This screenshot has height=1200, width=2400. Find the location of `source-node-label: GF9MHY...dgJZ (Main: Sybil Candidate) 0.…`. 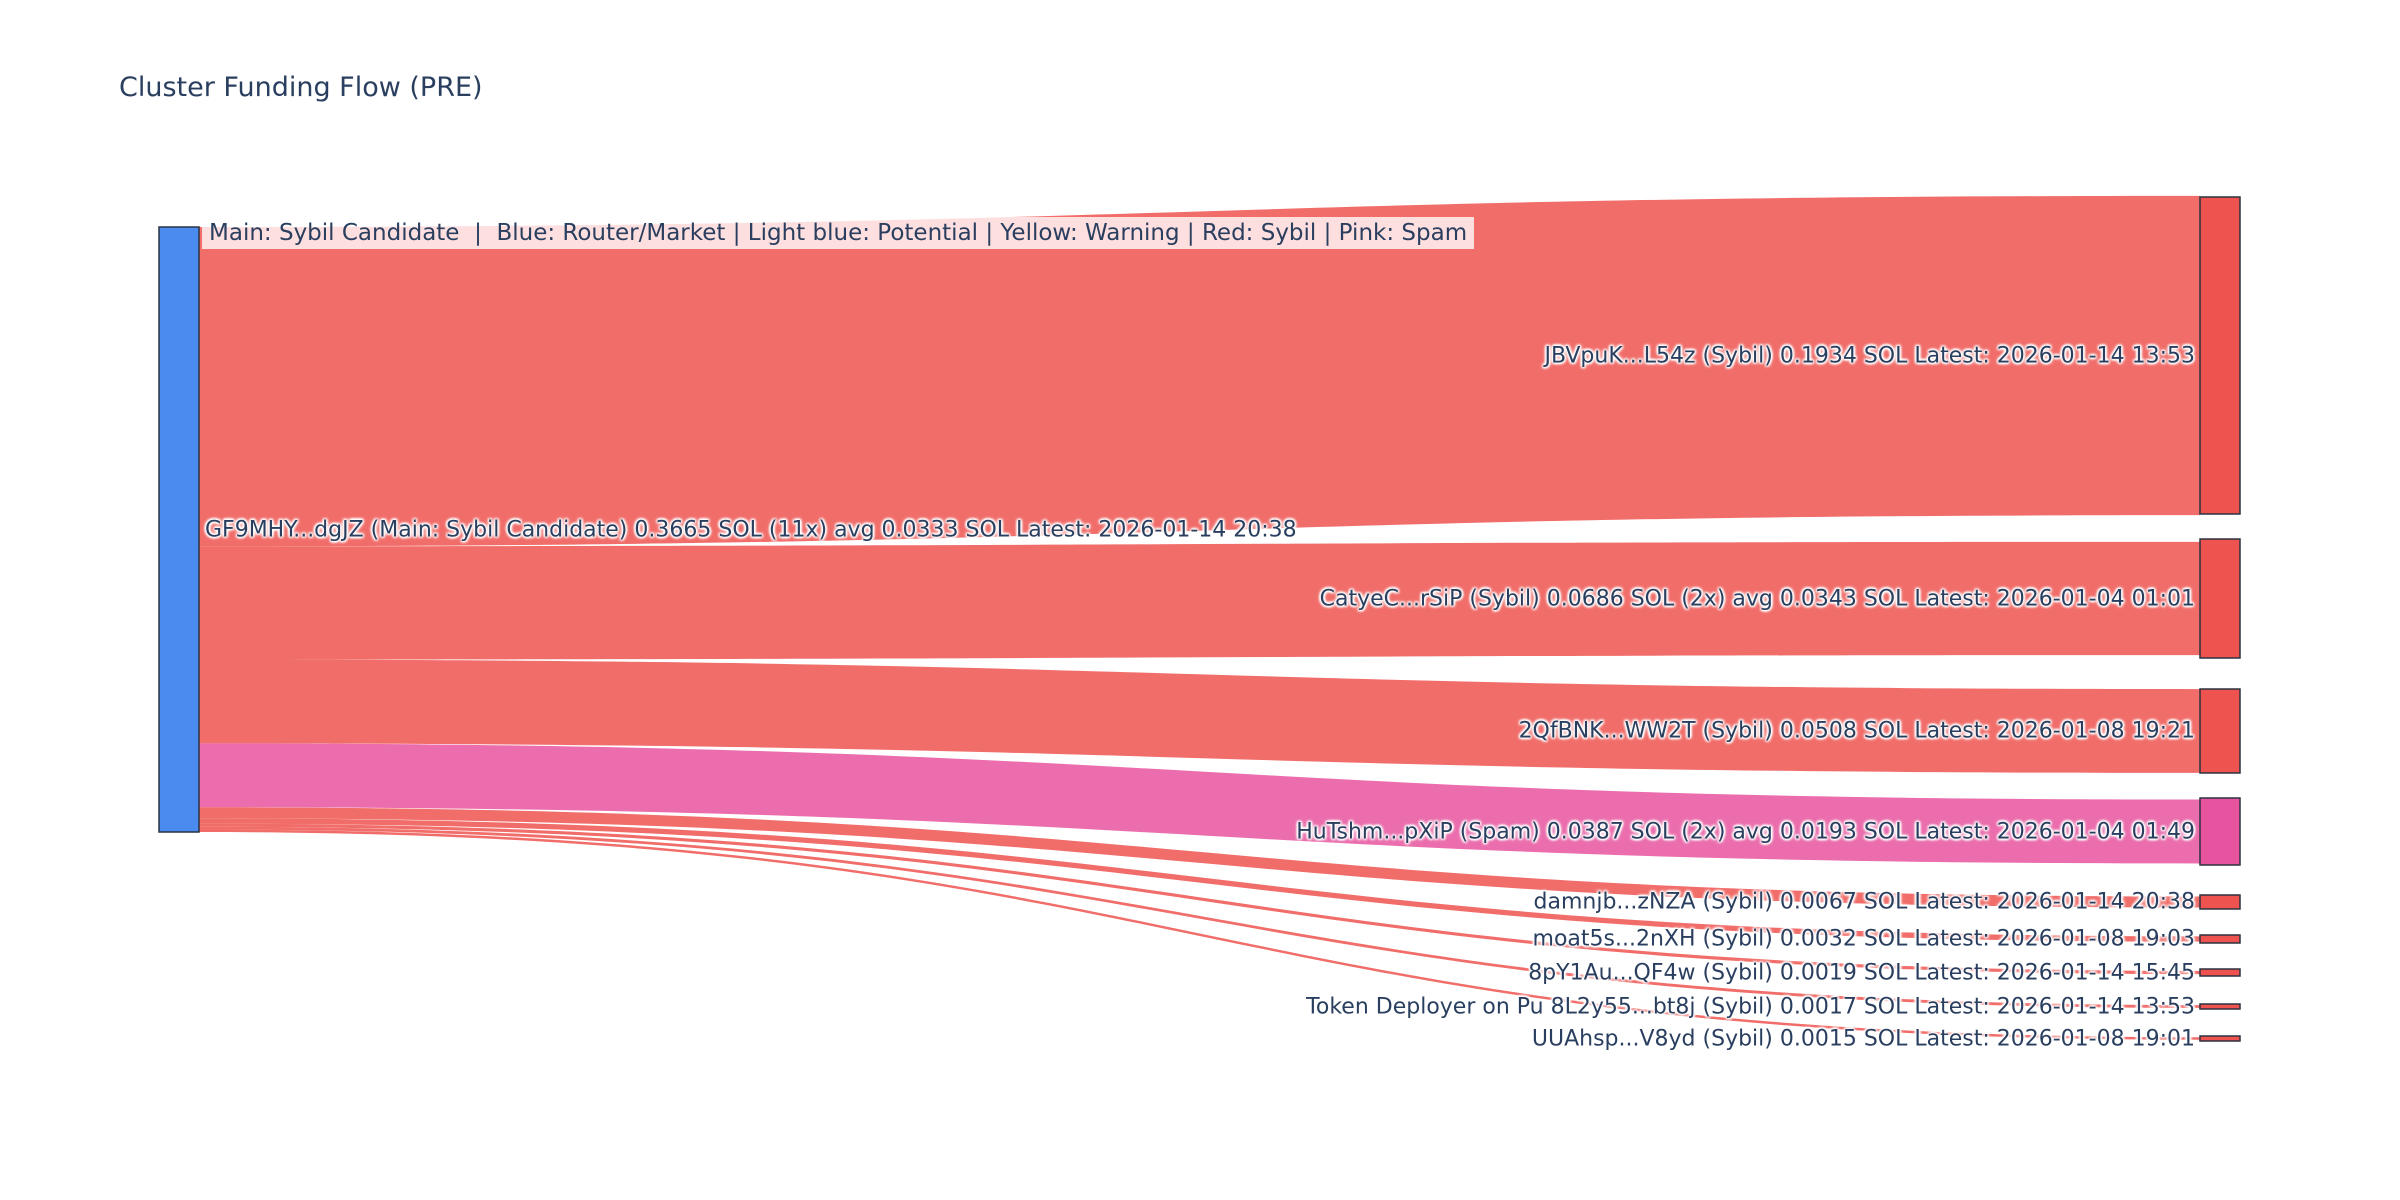

source-node-label: GF9MHY...dgJZ (Main: Sybil Candidate) 0.… is located at coordinates (751, 529).